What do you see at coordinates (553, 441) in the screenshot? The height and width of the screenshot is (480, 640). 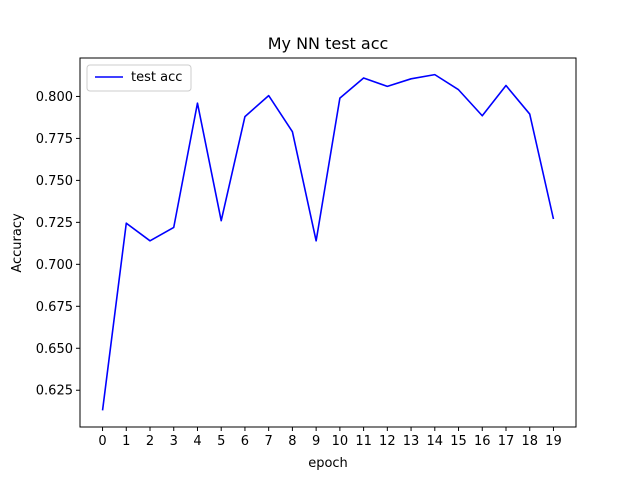 I see `x-tick-label: 19` at bounding box center [553, 441].